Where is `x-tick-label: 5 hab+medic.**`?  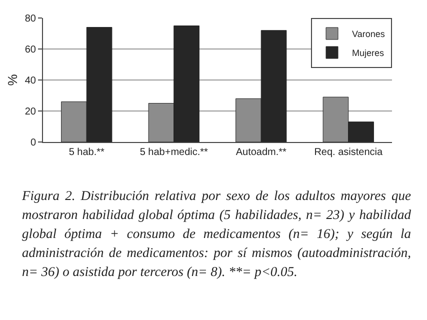
x-tick-label: 5 hab+medic.** is located at coordinates (174, 152).